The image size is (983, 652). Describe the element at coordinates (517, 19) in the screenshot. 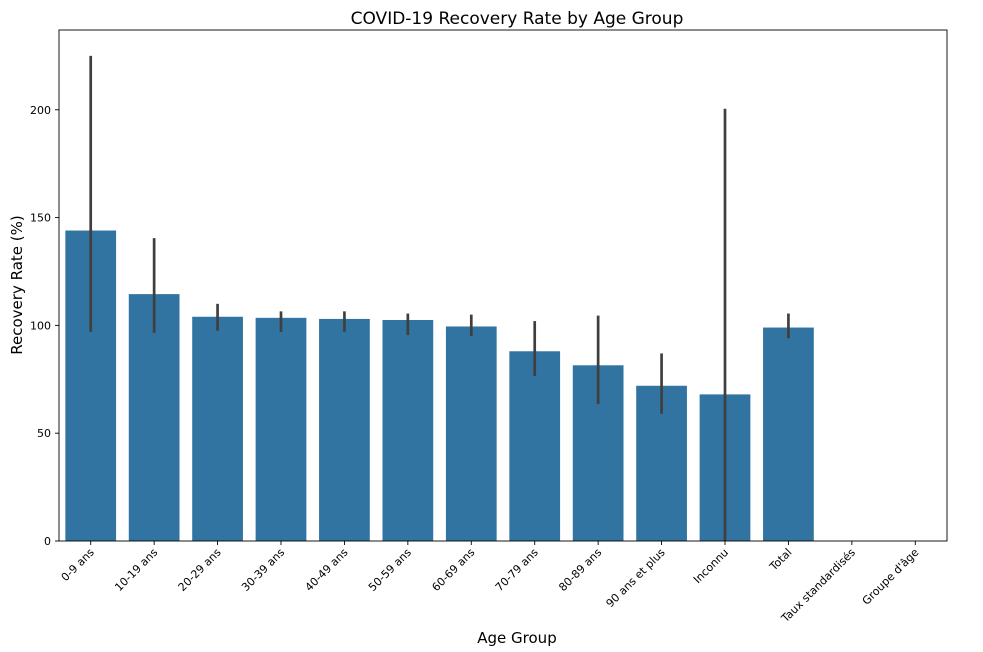

I see `chart-title: COVID-19 Recovery Rate by Age Group` at that location.